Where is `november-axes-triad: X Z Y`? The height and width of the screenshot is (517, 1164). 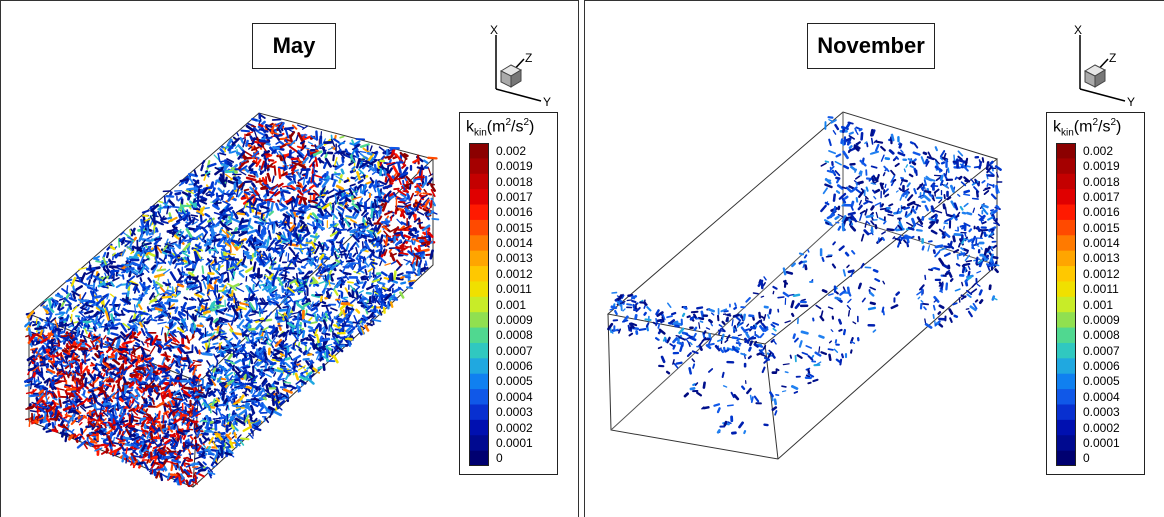
november-axes-triad: X Z Y is located at coordinates (1103, 68).